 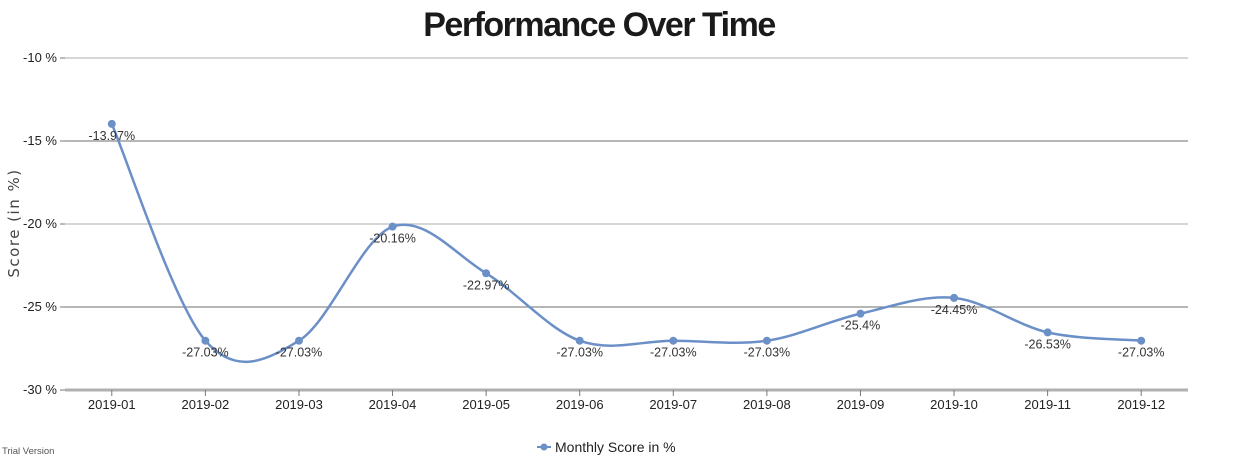 I want to click on trial-version-watermark: Trial Version, so click(x=28, y=451).